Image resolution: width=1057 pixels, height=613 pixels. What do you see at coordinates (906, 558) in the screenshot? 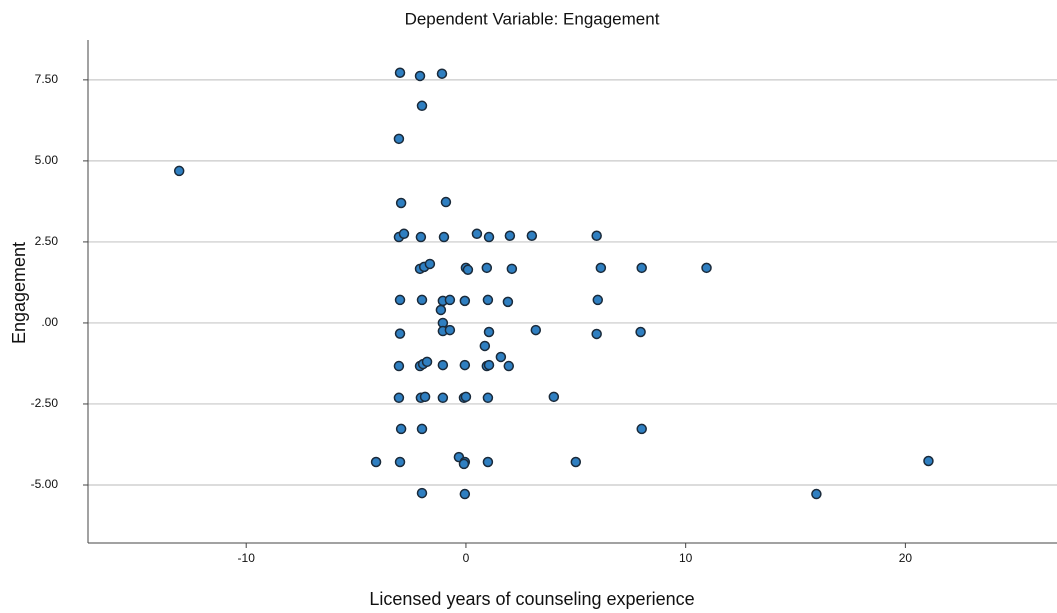
I see `x-tick-label: 20` at bounding box center [906, 558].